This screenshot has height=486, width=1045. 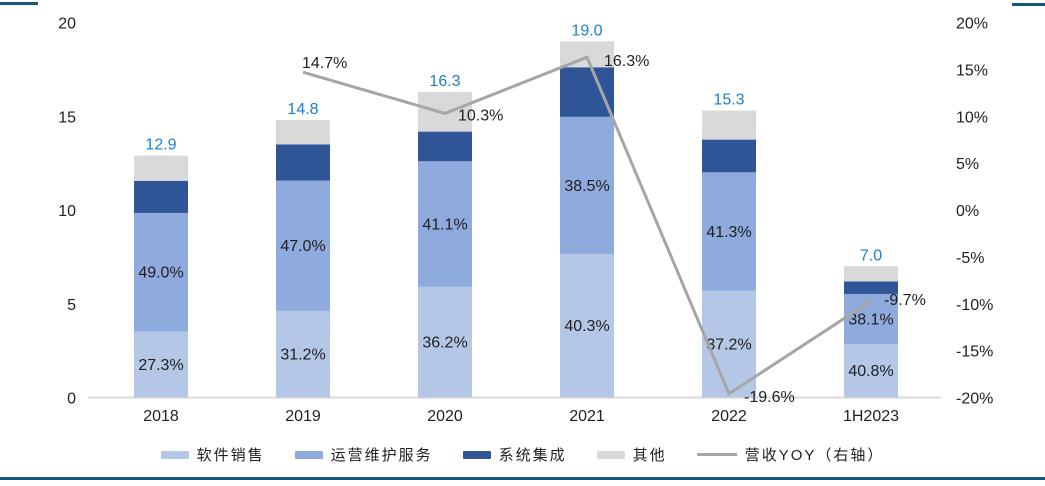 What do you see at coordinates (716, 454) in the screenshot?
I see `legend-line-swatch-icon` at bounding box center [716, 454].